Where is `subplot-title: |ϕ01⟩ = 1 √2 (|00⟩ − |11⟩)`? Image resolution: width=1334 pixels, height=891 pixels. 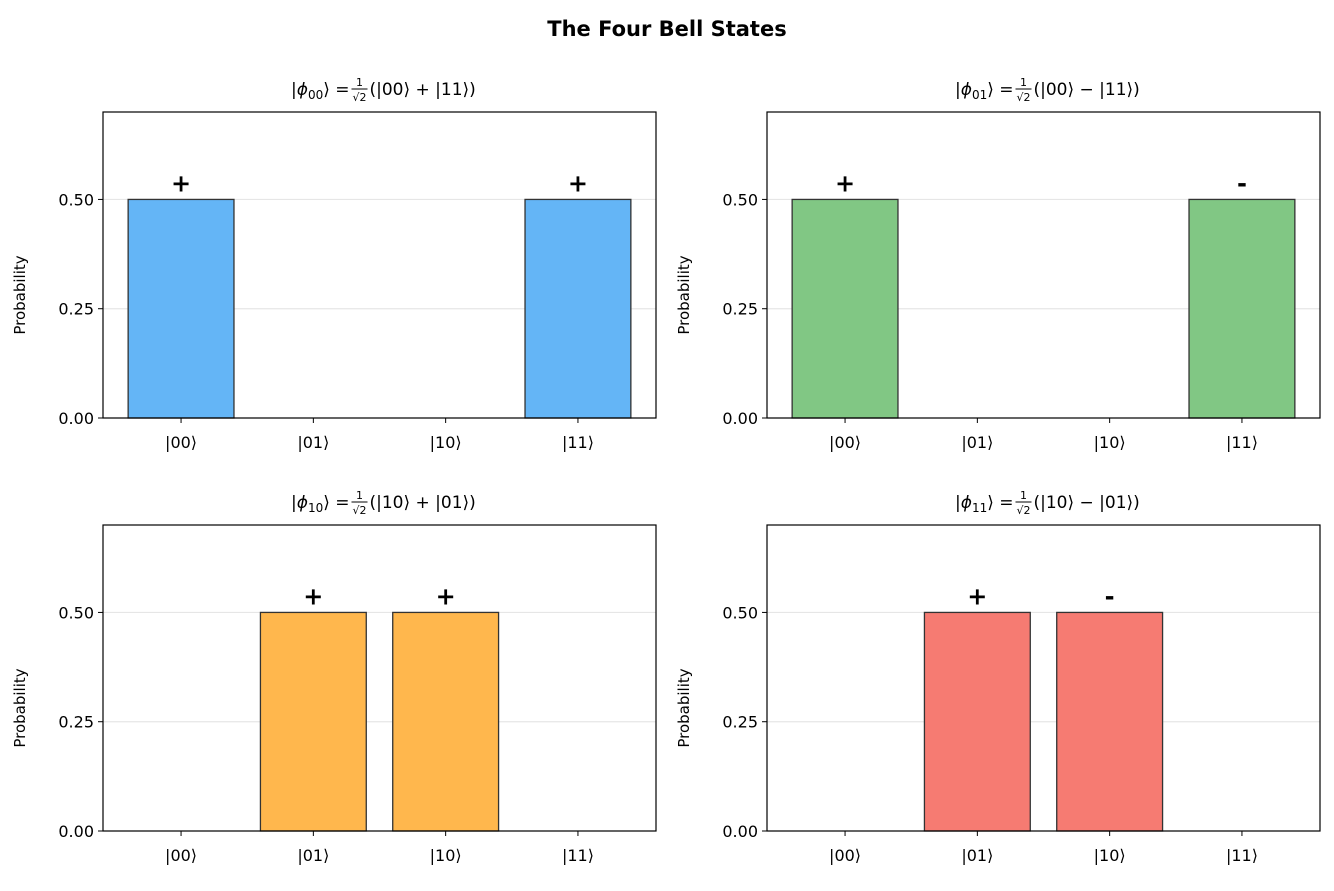
subplot-title: |ϕ01⟩ = 1 √2 (|00⟩ − |11⟩) is located at coordinates (1047, 90).